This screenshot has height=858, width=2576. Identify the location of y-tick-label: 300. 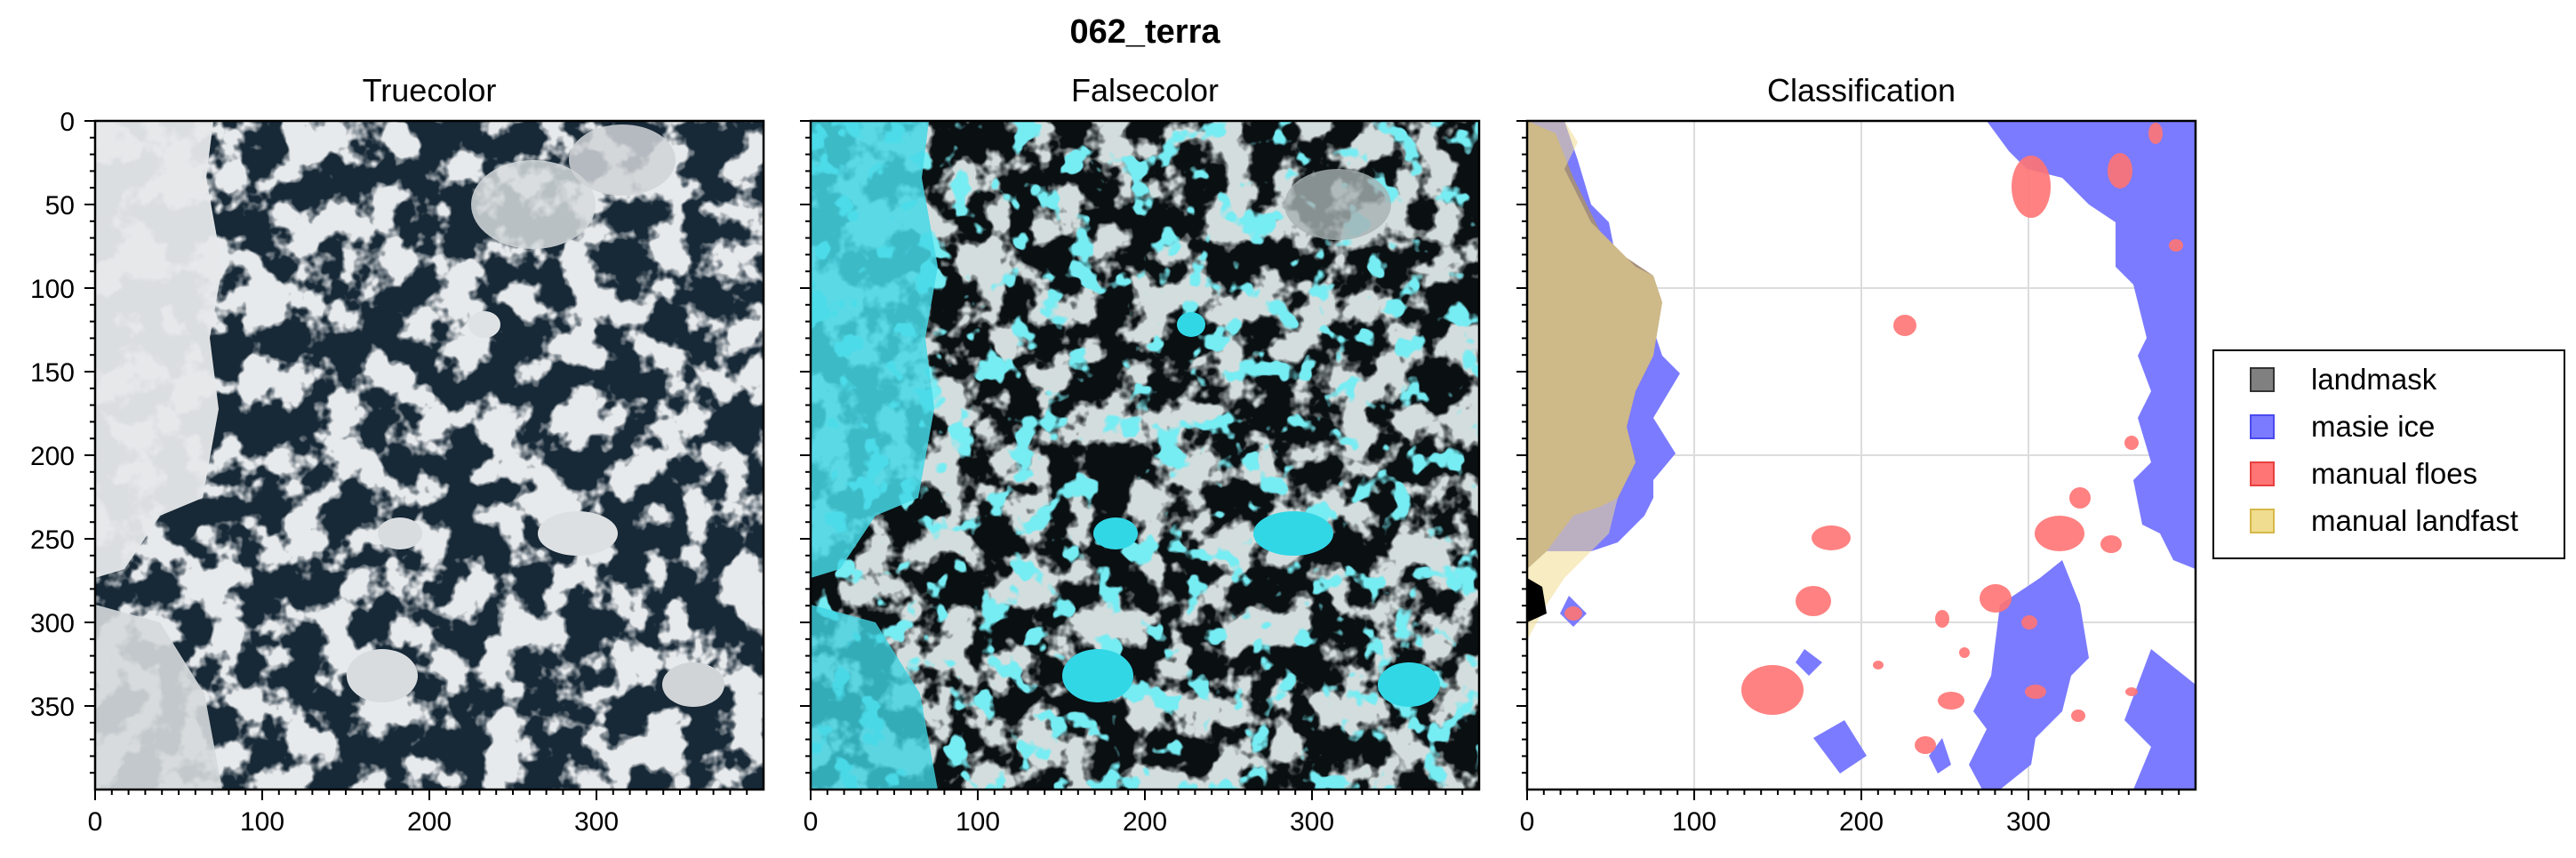
(52, 623).